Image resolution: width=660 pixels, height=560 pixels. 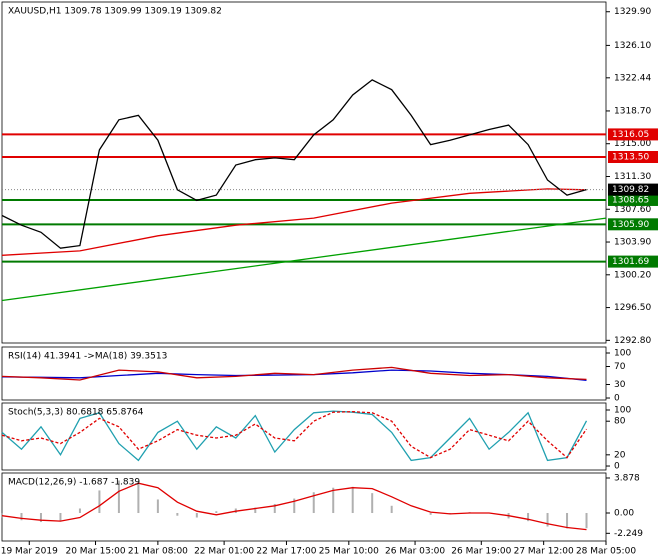 I want to click on level-label: 1313.50, so click(x=630, y=158).